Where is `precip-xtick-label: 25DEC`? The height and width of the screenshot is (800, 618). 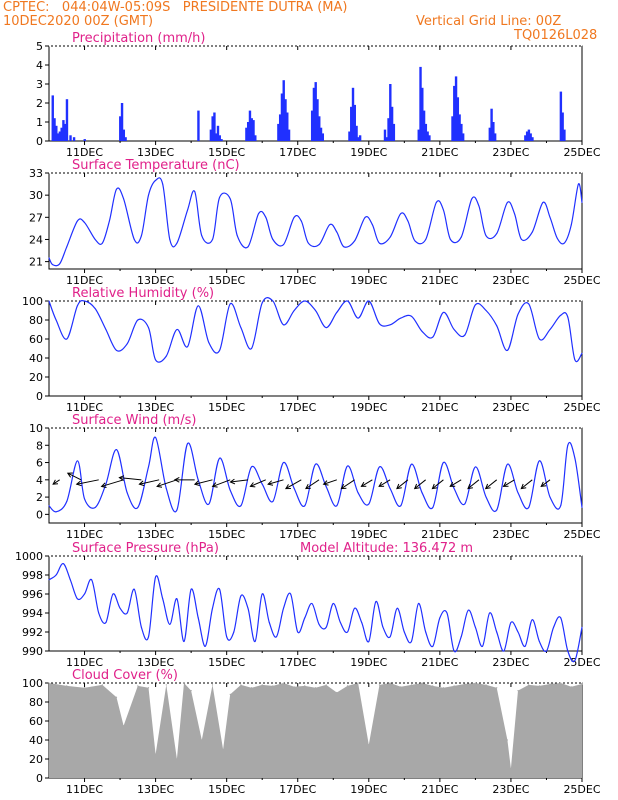
precip-xtick-label: 25DEC is located at coordinates (581, 152).